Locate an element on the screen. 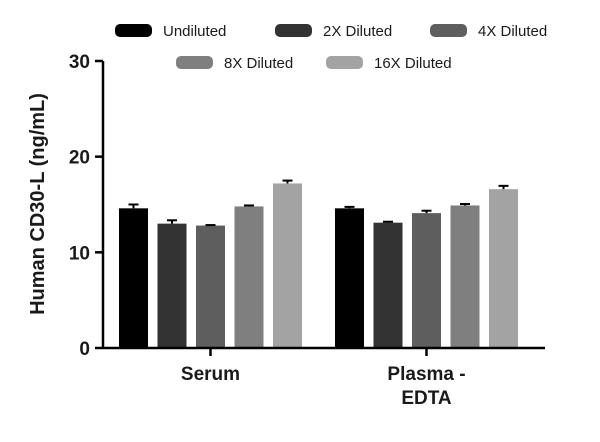  y-tick-label: 20 is located at coordinates (79, 158).